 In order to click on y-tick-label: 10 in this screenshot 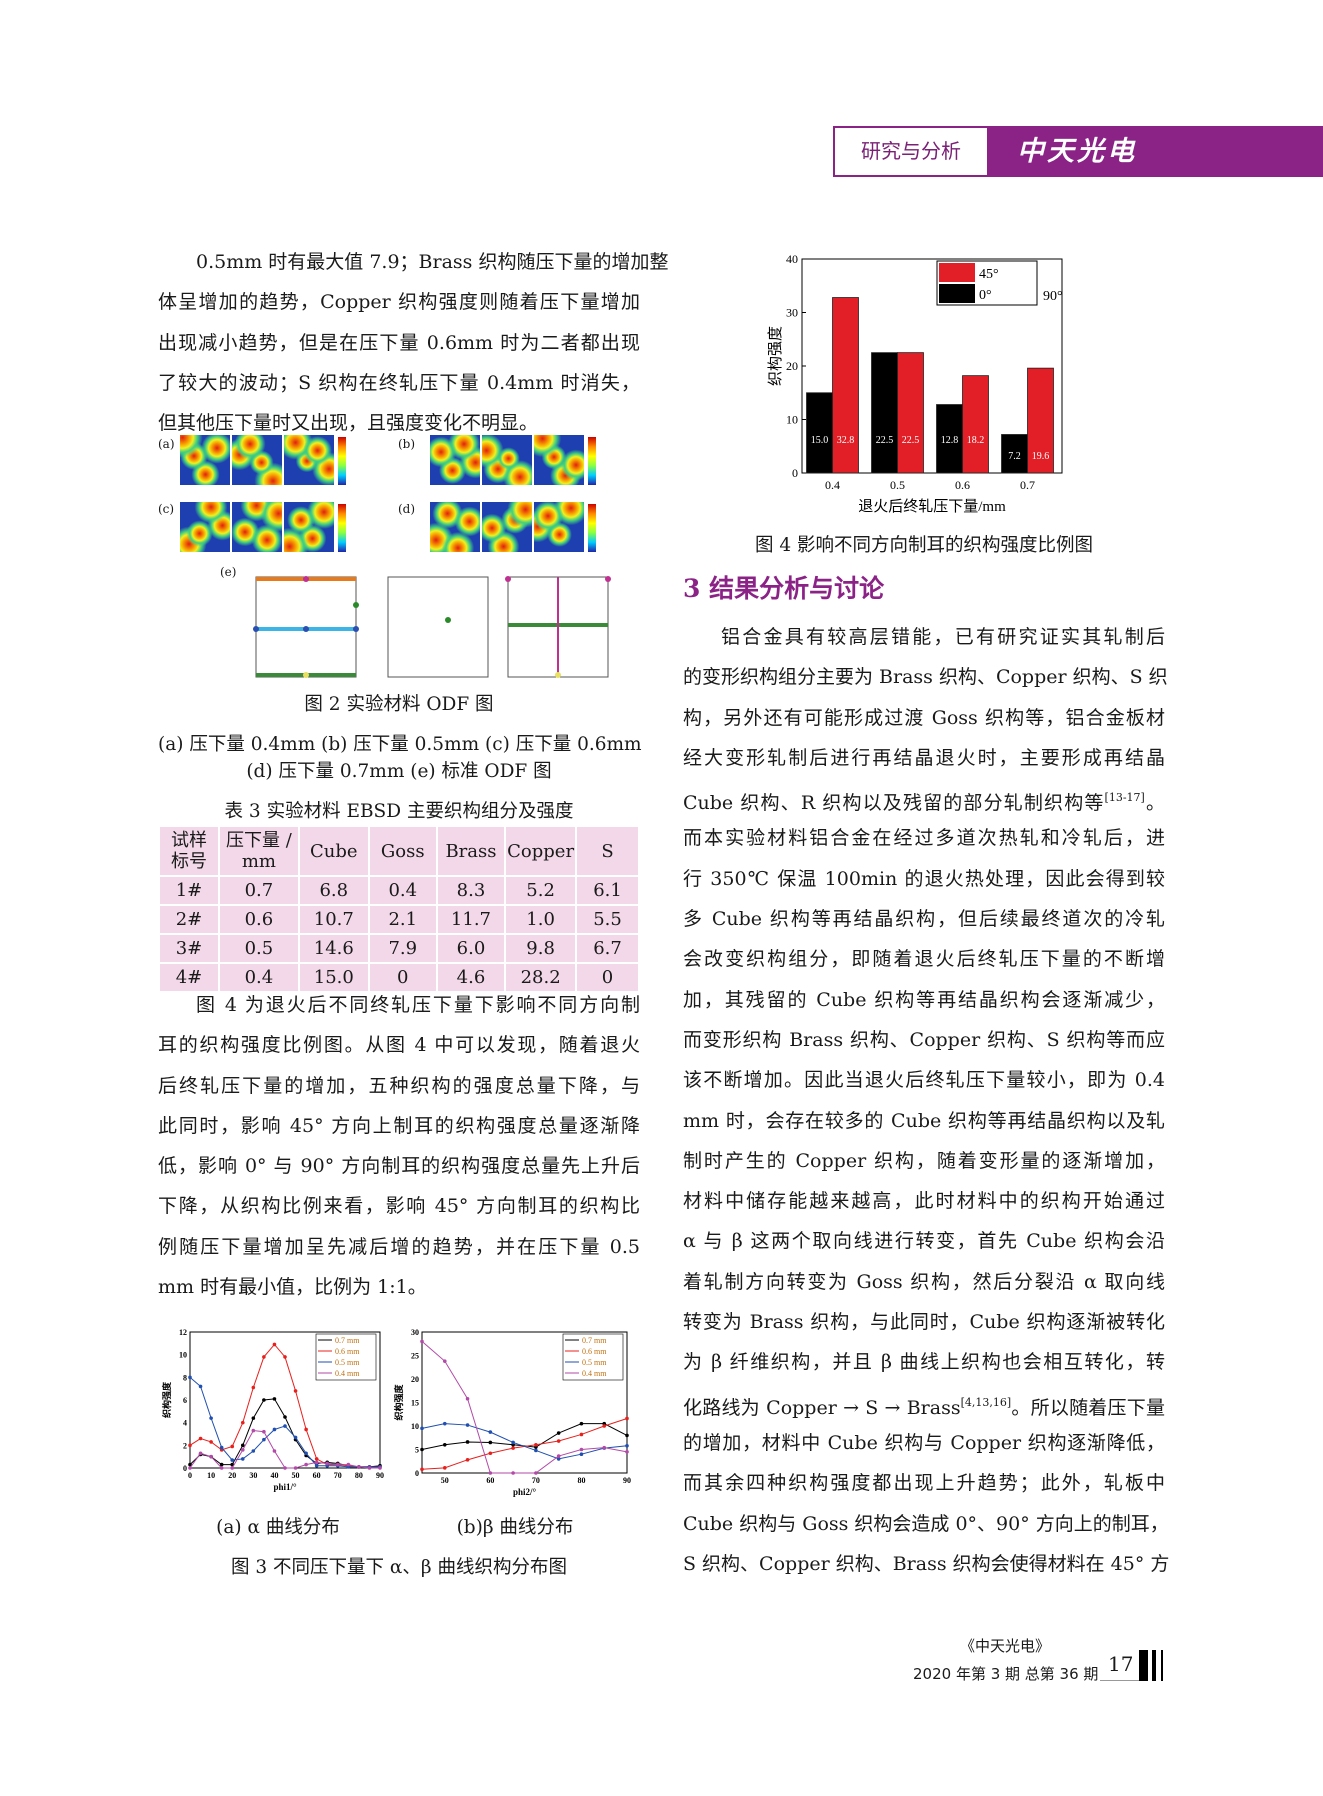, I will do `click(792, 420)`.